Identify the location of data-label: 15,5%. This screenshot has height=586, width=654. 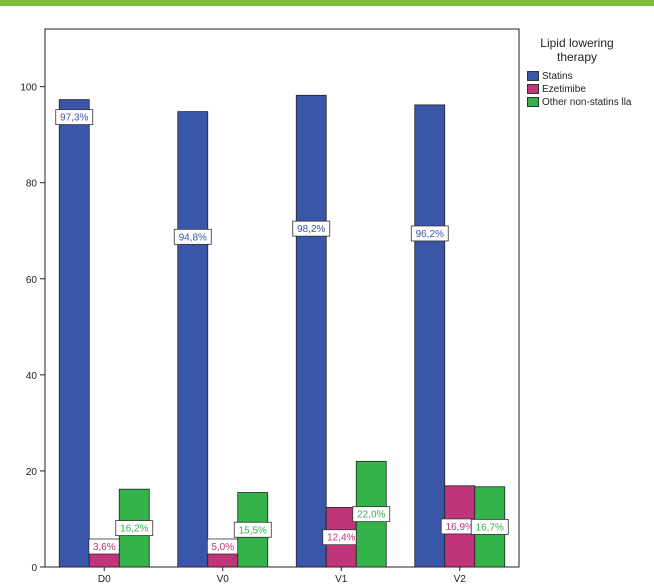
(253, 530).